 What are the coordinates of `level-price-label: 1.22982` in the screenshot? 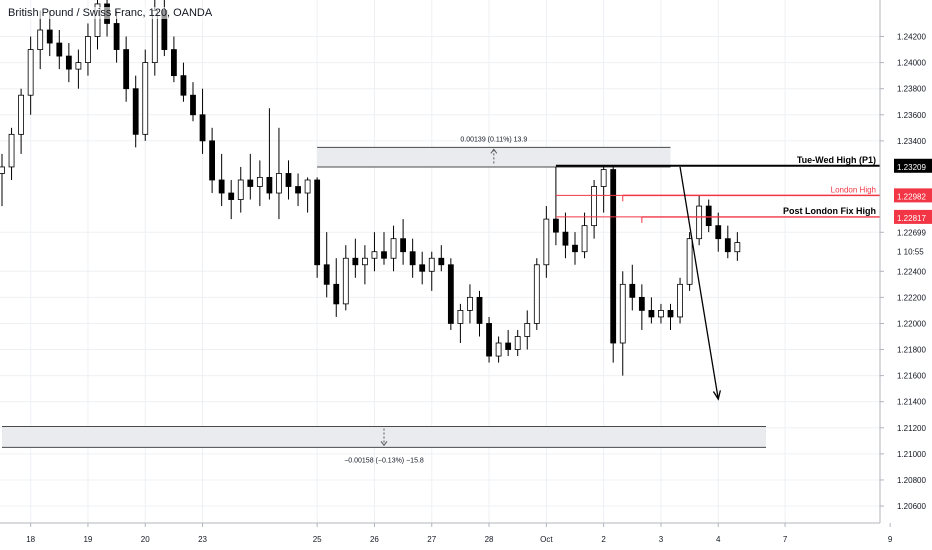 It's located at (911, 196).